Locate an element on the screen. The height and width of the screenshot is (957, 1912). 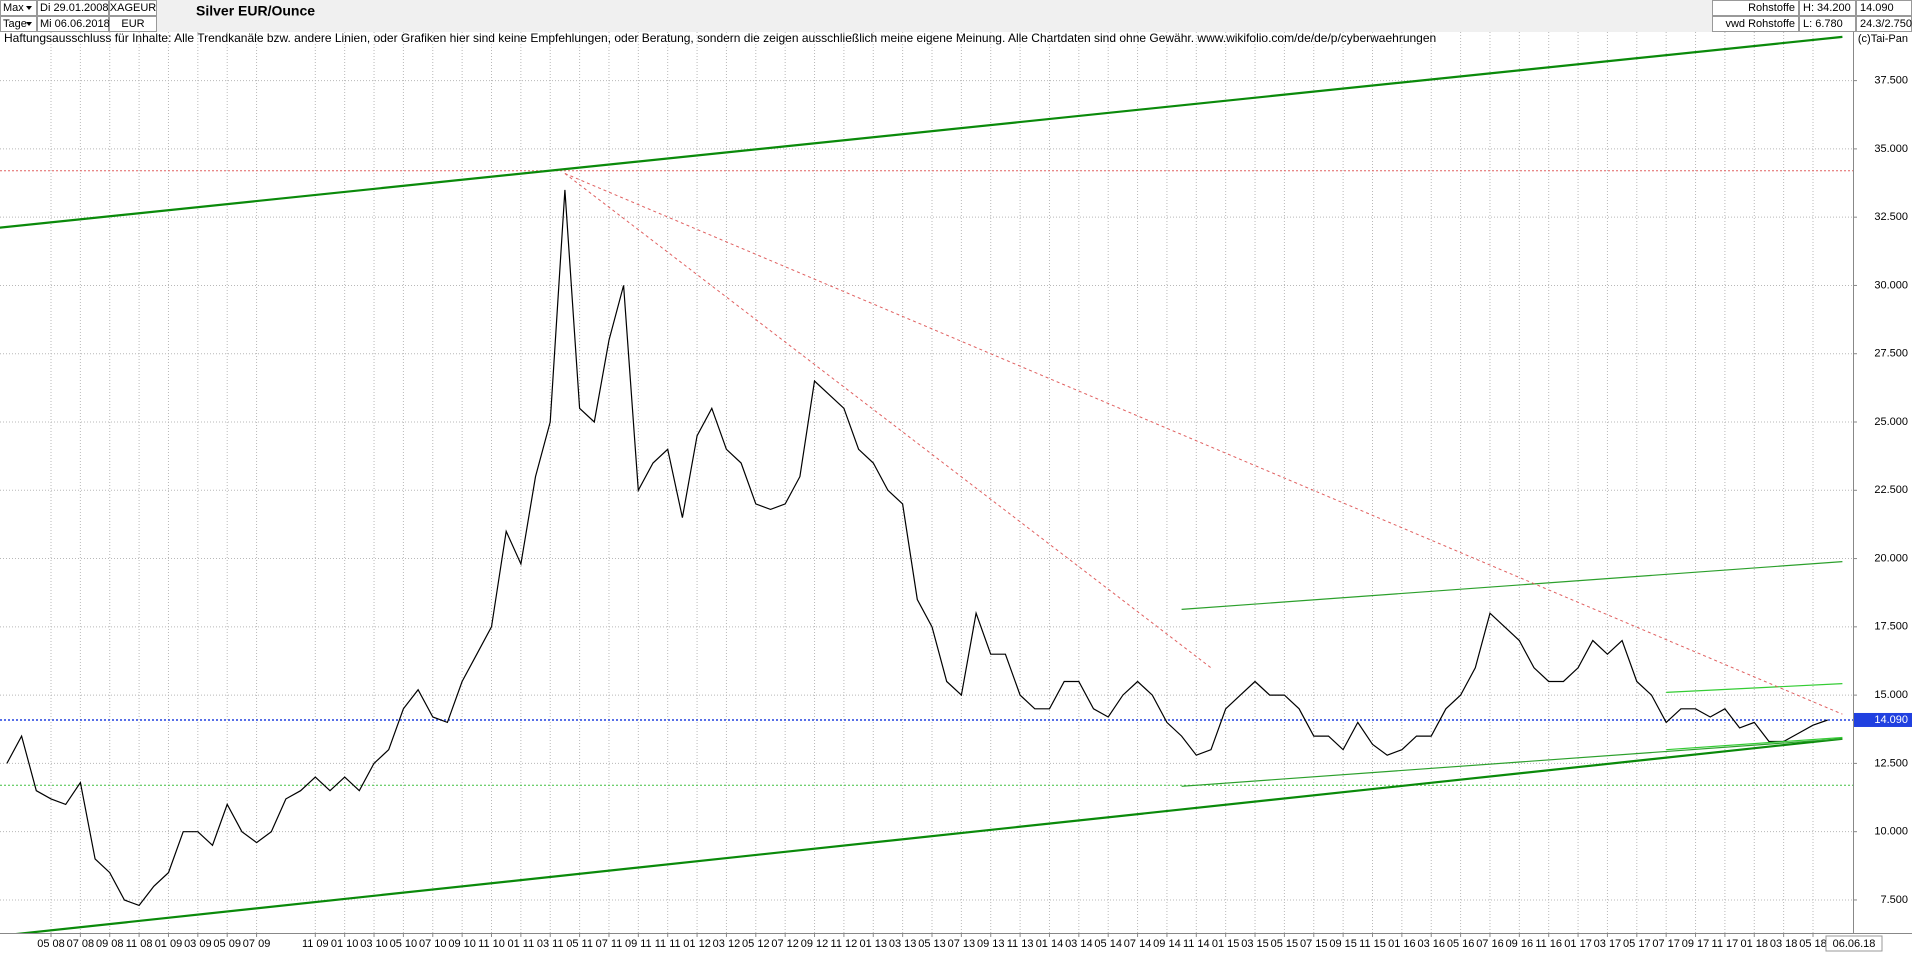
high-box is located at coordinates (1827, 8).